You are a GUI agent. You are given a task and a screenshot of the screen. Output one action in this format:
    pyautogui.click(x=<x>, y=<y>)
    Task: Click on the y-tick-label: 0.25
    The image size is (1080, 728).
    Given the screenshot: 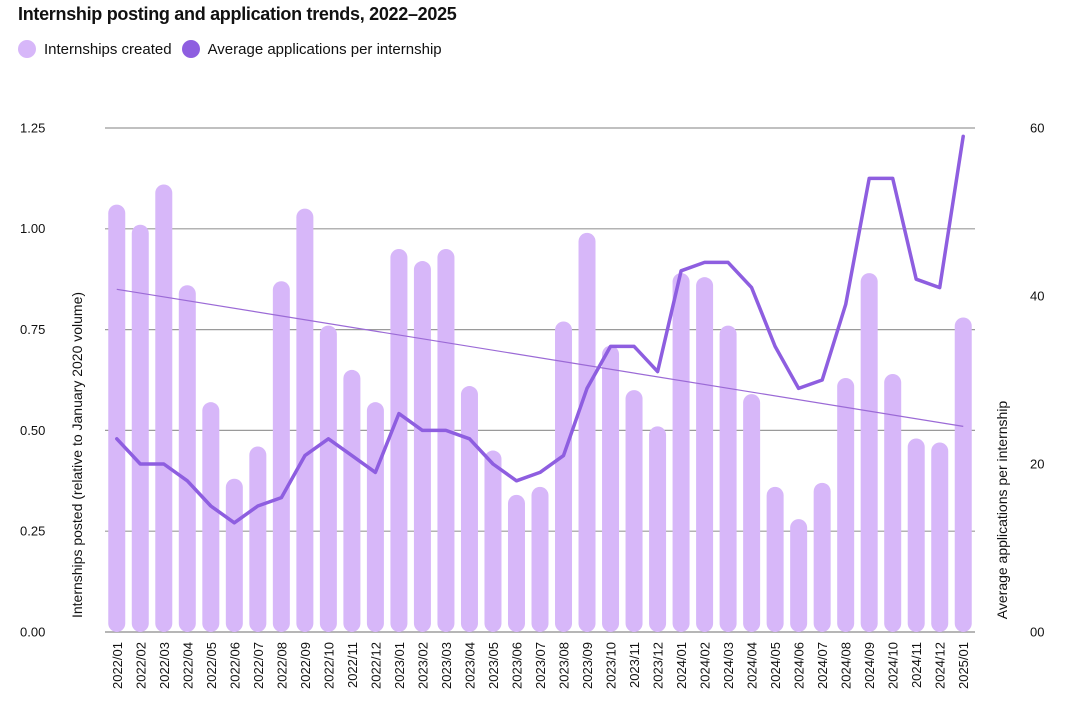 What is the action you would take?
    pyautogui.click(x=32, y=531)
    